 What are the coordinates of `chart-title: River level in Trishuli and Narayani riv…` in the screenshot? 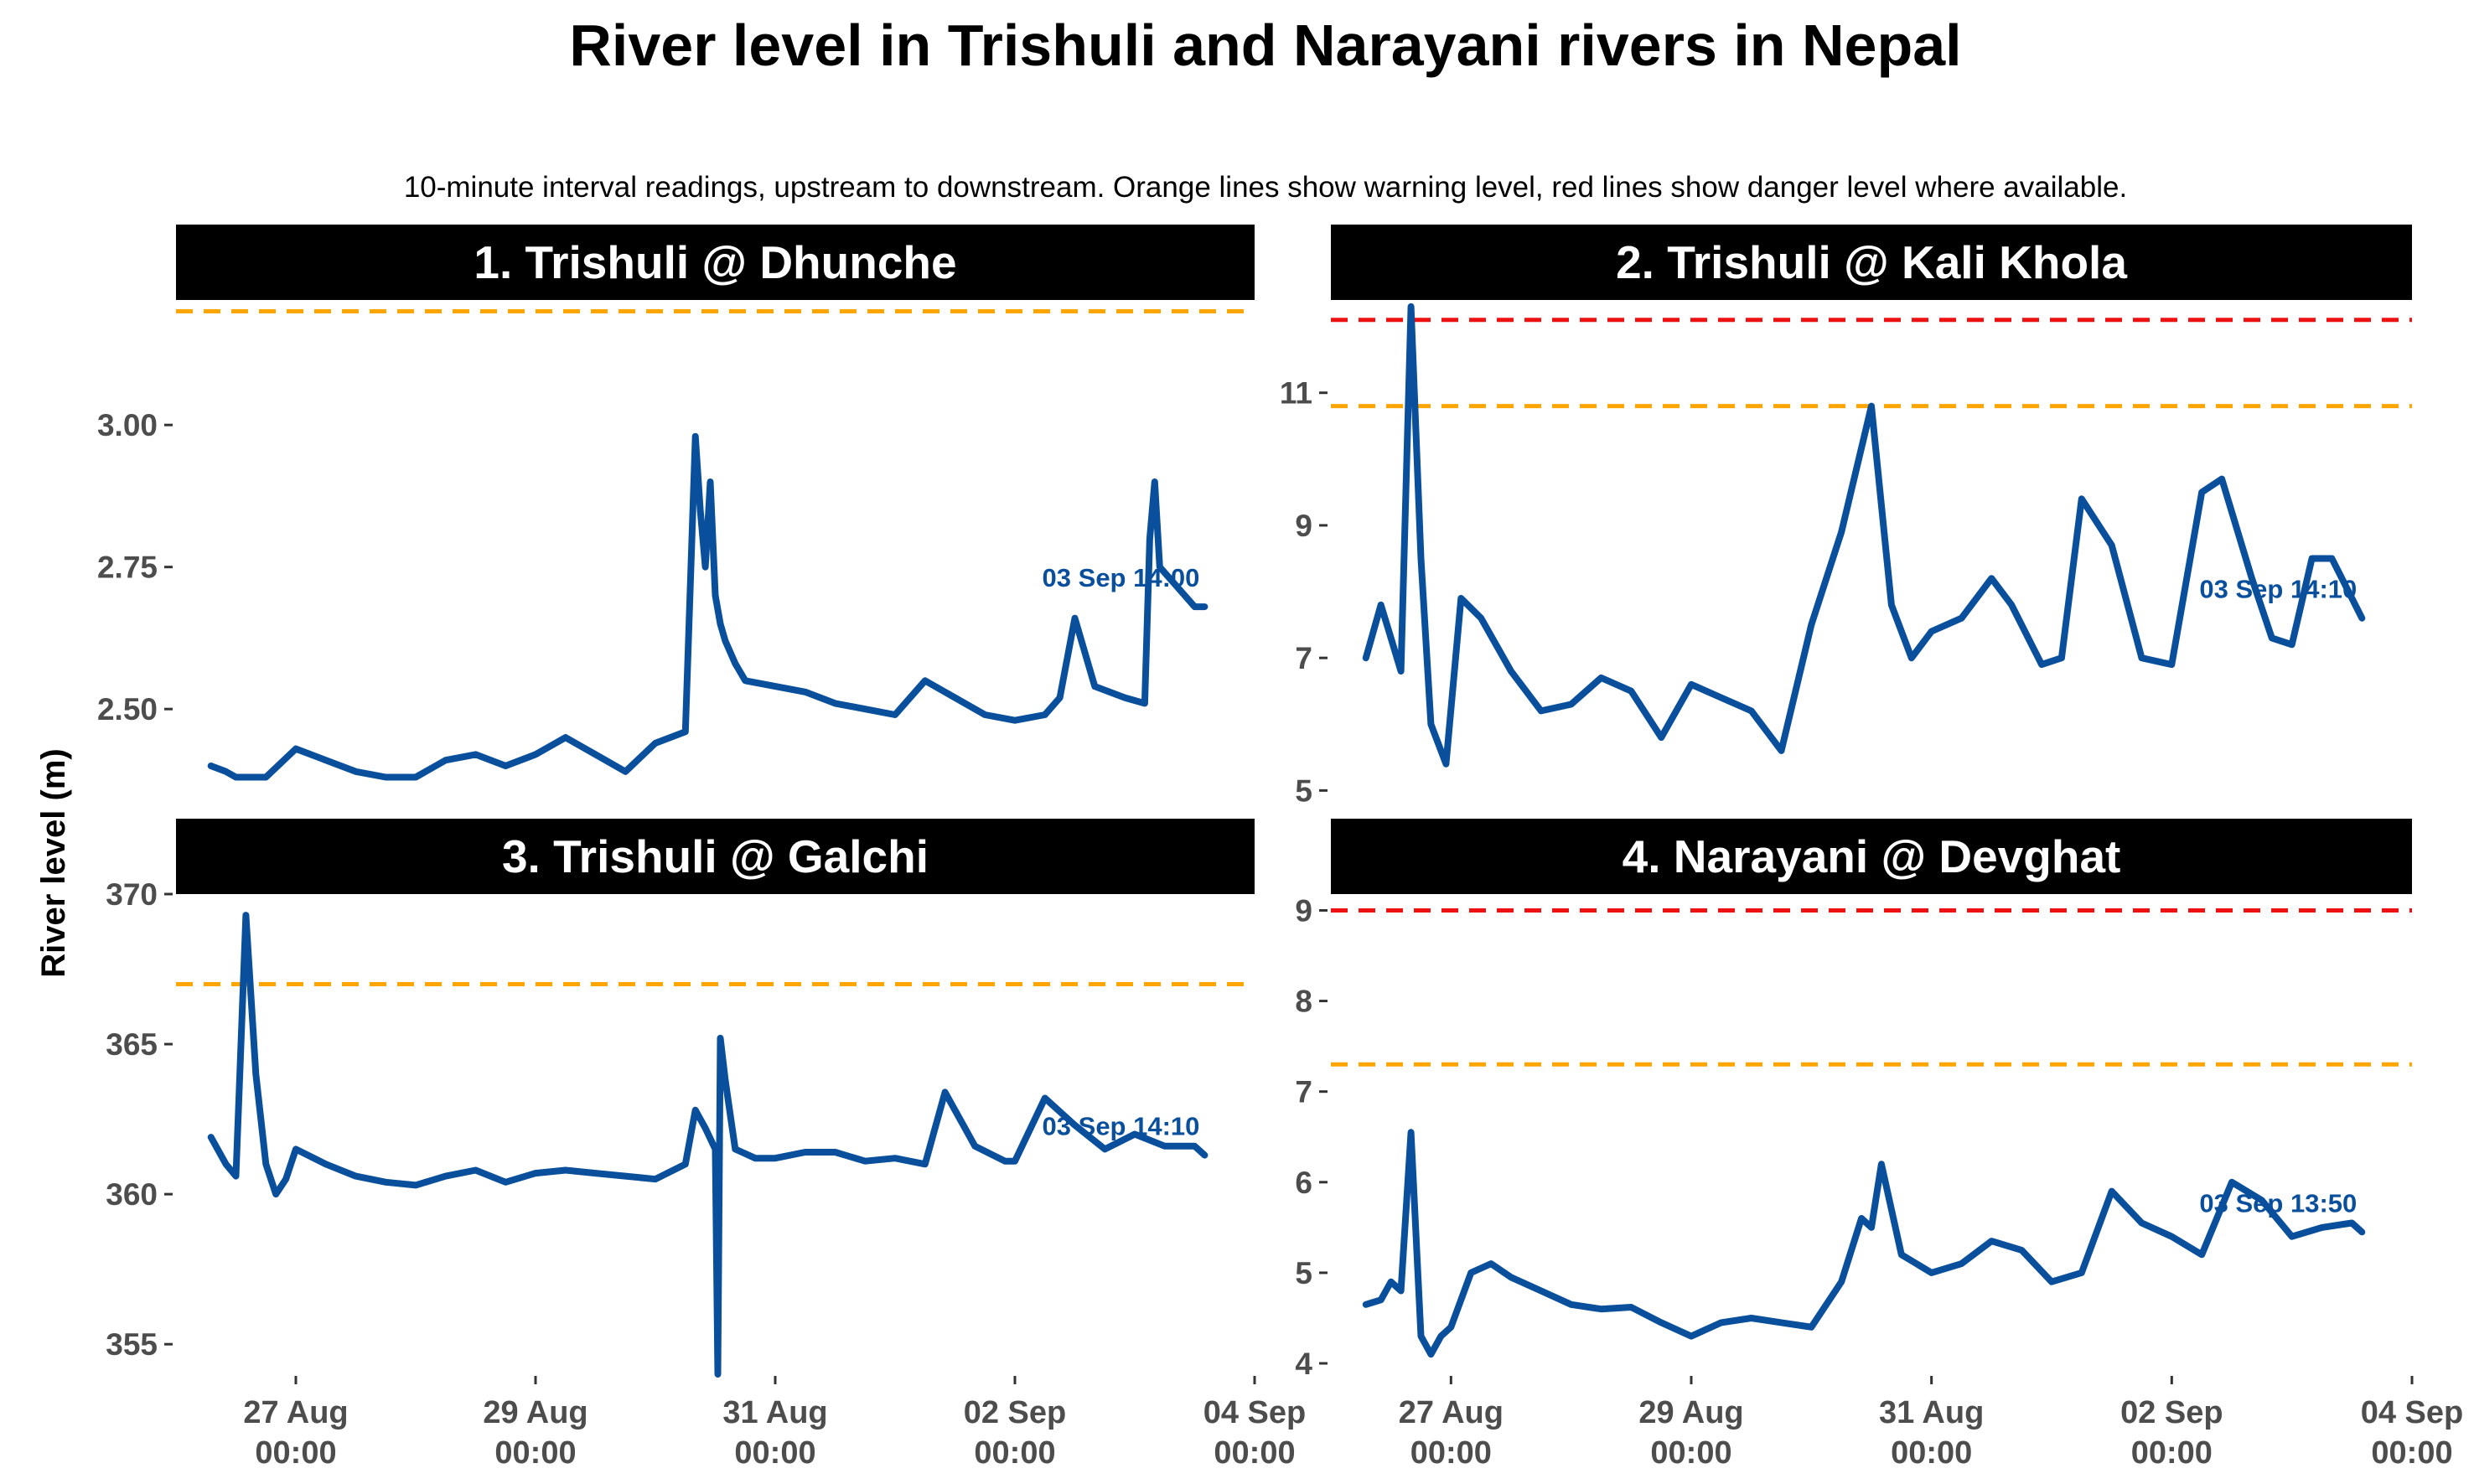 It's located at (1265, 46).